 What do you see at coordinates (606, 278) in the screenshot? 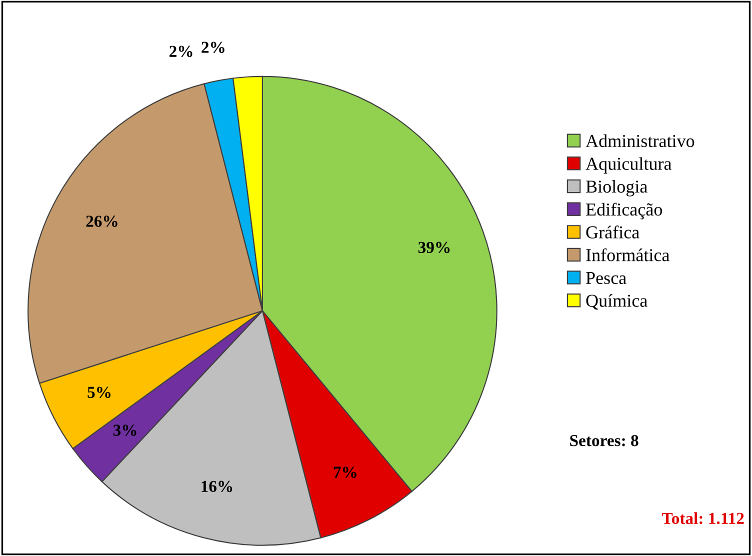
I see `legend-label: Pesca` at bounding box center [606, 278].